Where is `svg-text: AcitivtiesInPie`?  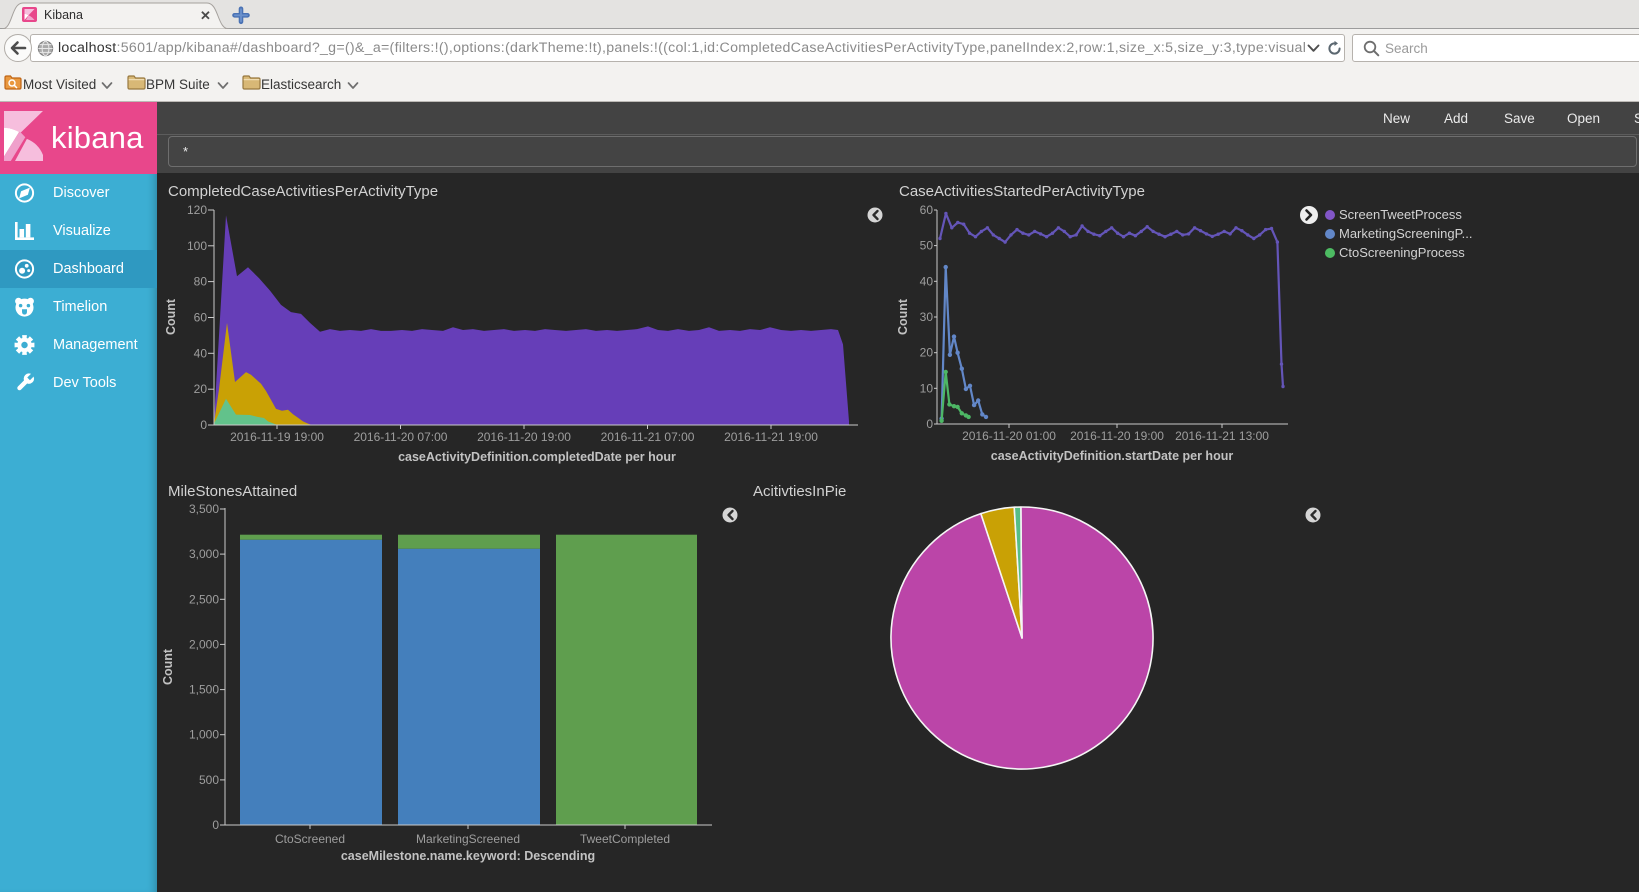
svg-text: AcitivtiesInPie is located at coordinates (799, 491).